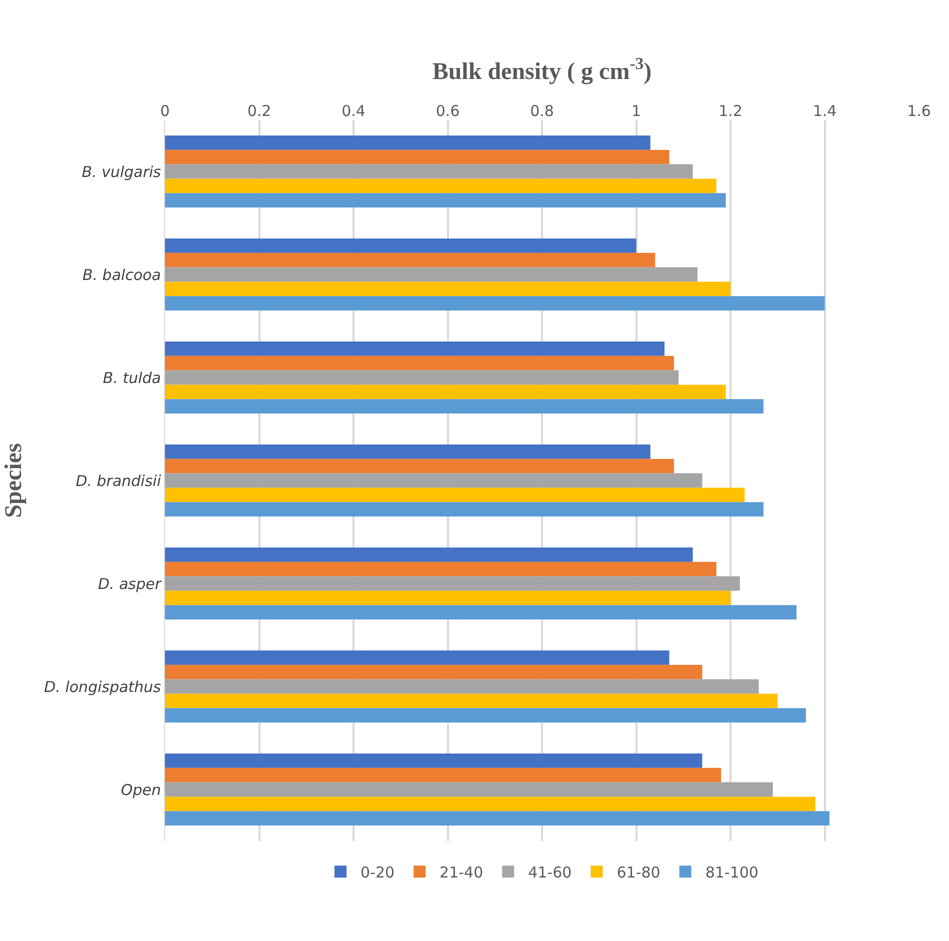  Describe the element at coordinates (122, 171) in the screenshot. I see `y-tick-label: B. vulgaris` at that location.